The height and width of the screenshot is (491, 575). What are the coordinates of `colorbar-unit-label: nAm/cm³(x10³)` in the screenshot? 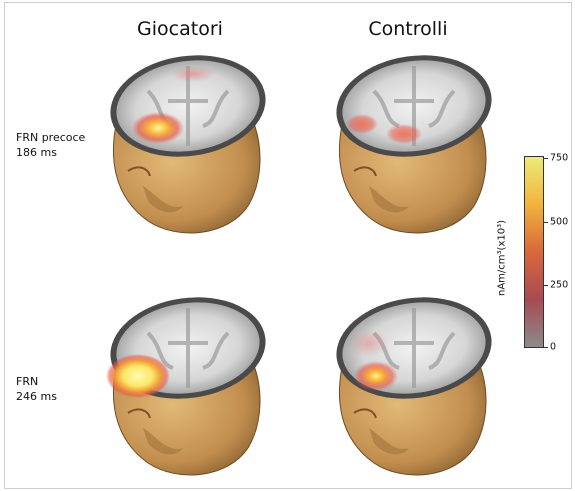 It's located at (502, 258).